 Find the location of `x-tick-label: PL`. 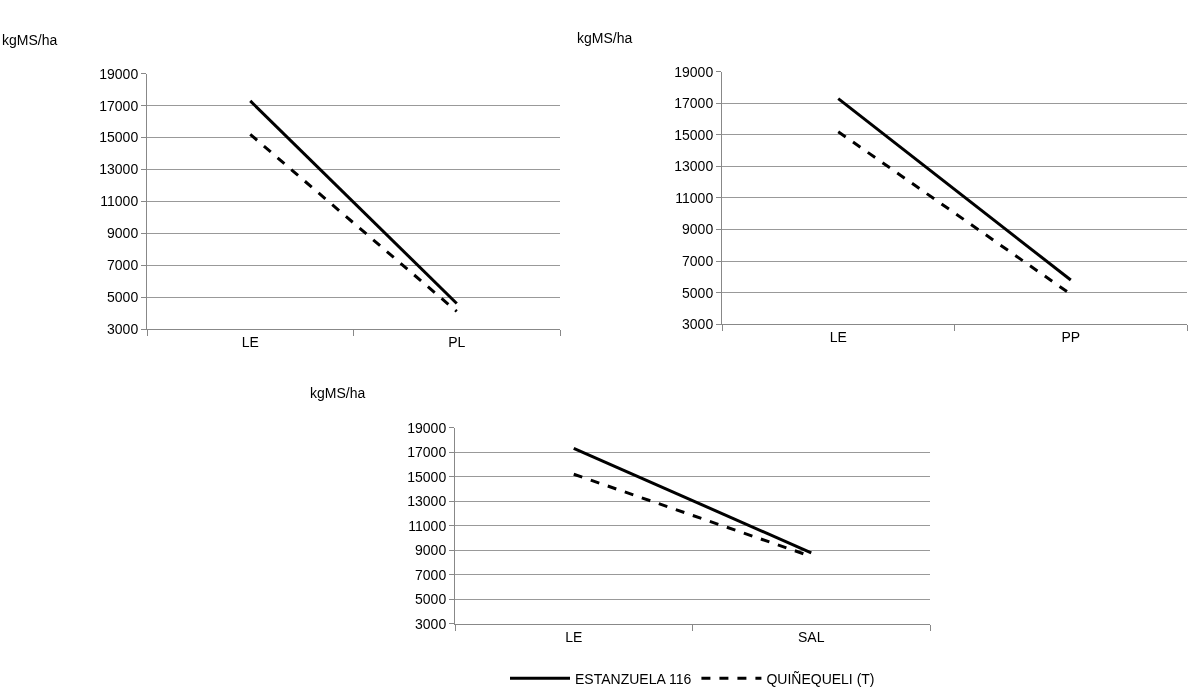

x-tick-label: PL is located at coordinates (457, 341).